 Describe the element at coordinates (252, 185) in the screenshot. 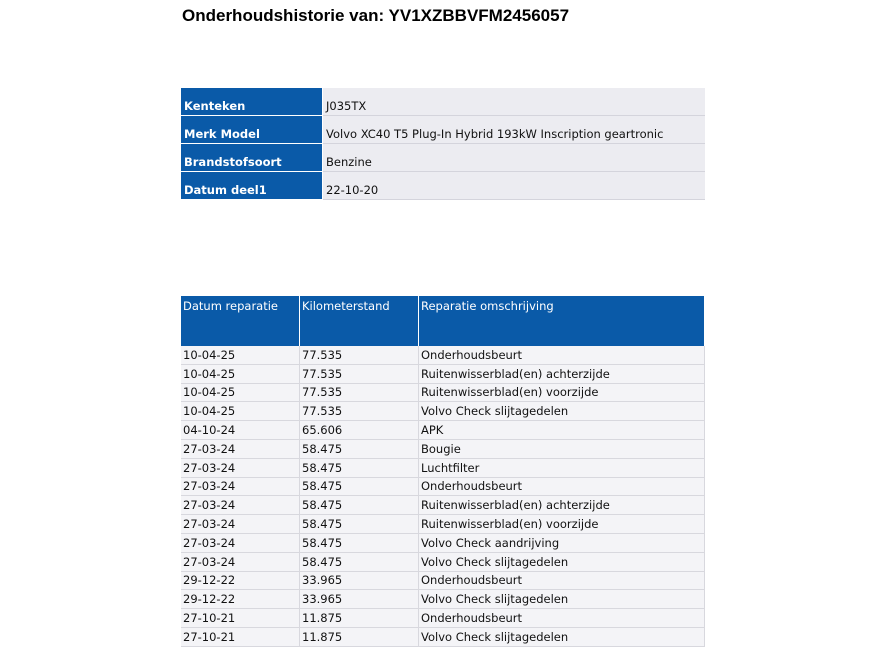

I see `info-label: Datum deel1` at that location.